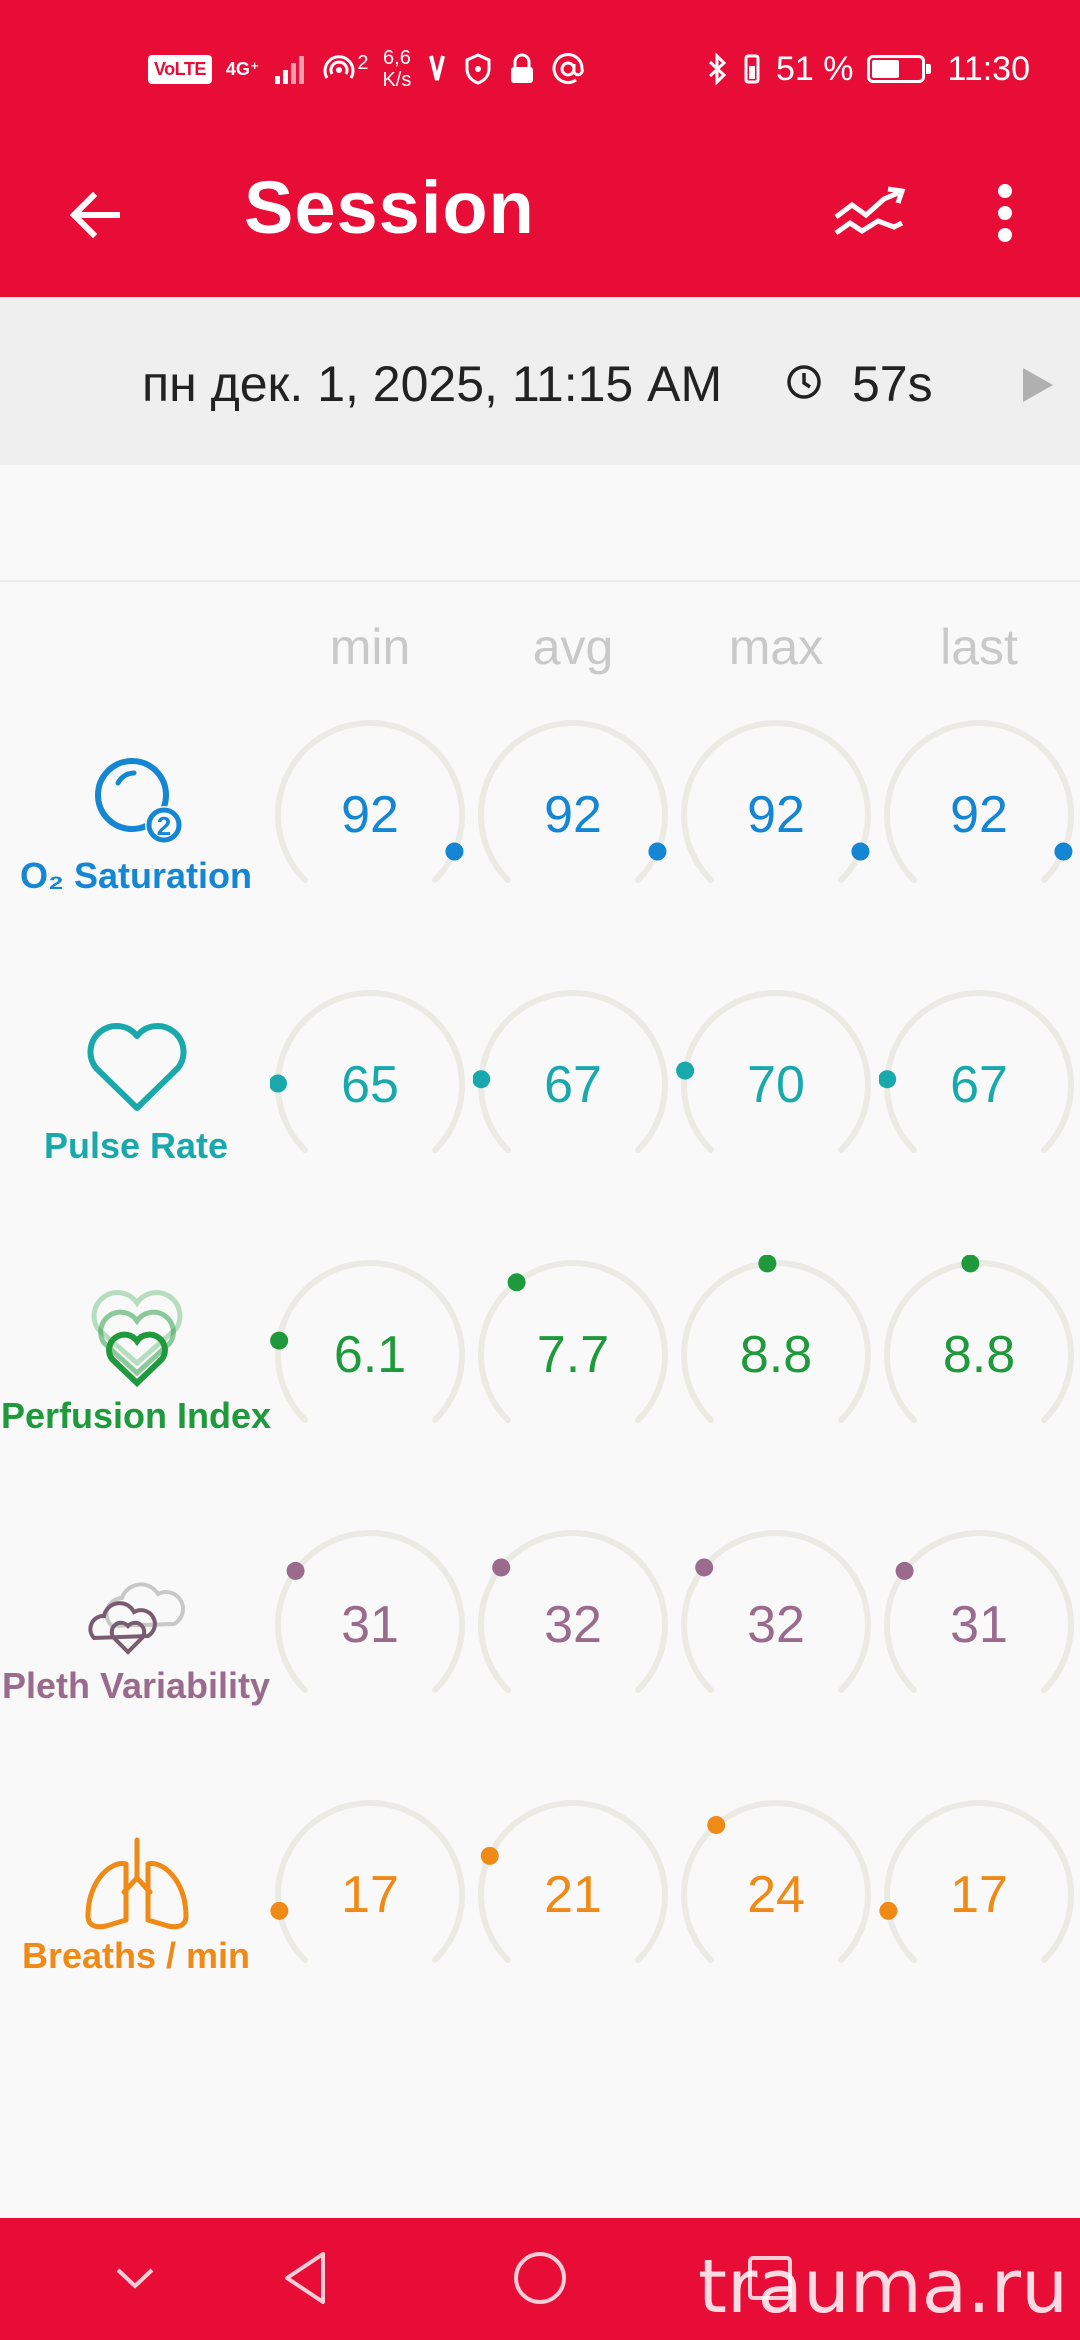  Describe the element at coordinates (339, 67) in the screenshot. I see `hotspot-icon` at that location.